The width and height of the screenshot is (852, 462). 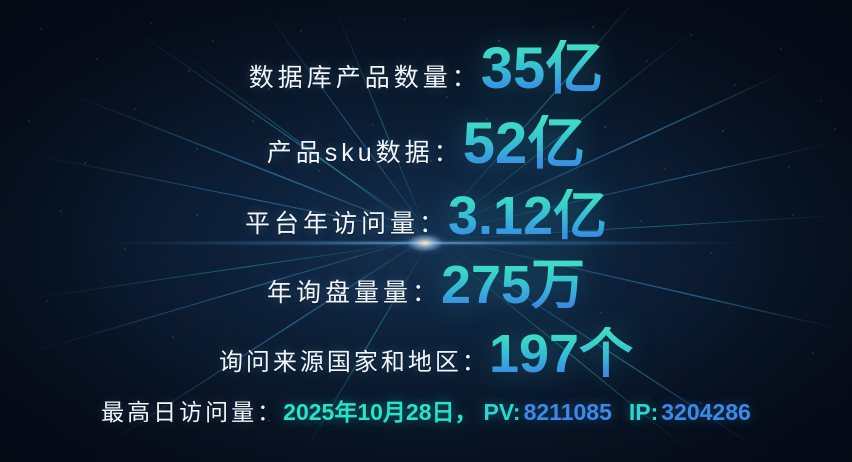 What do you see at coordinates (369, 412) in the screenshot?
I see `peak-day-date: 2025年10月28日` at bounding box center [369, 412].